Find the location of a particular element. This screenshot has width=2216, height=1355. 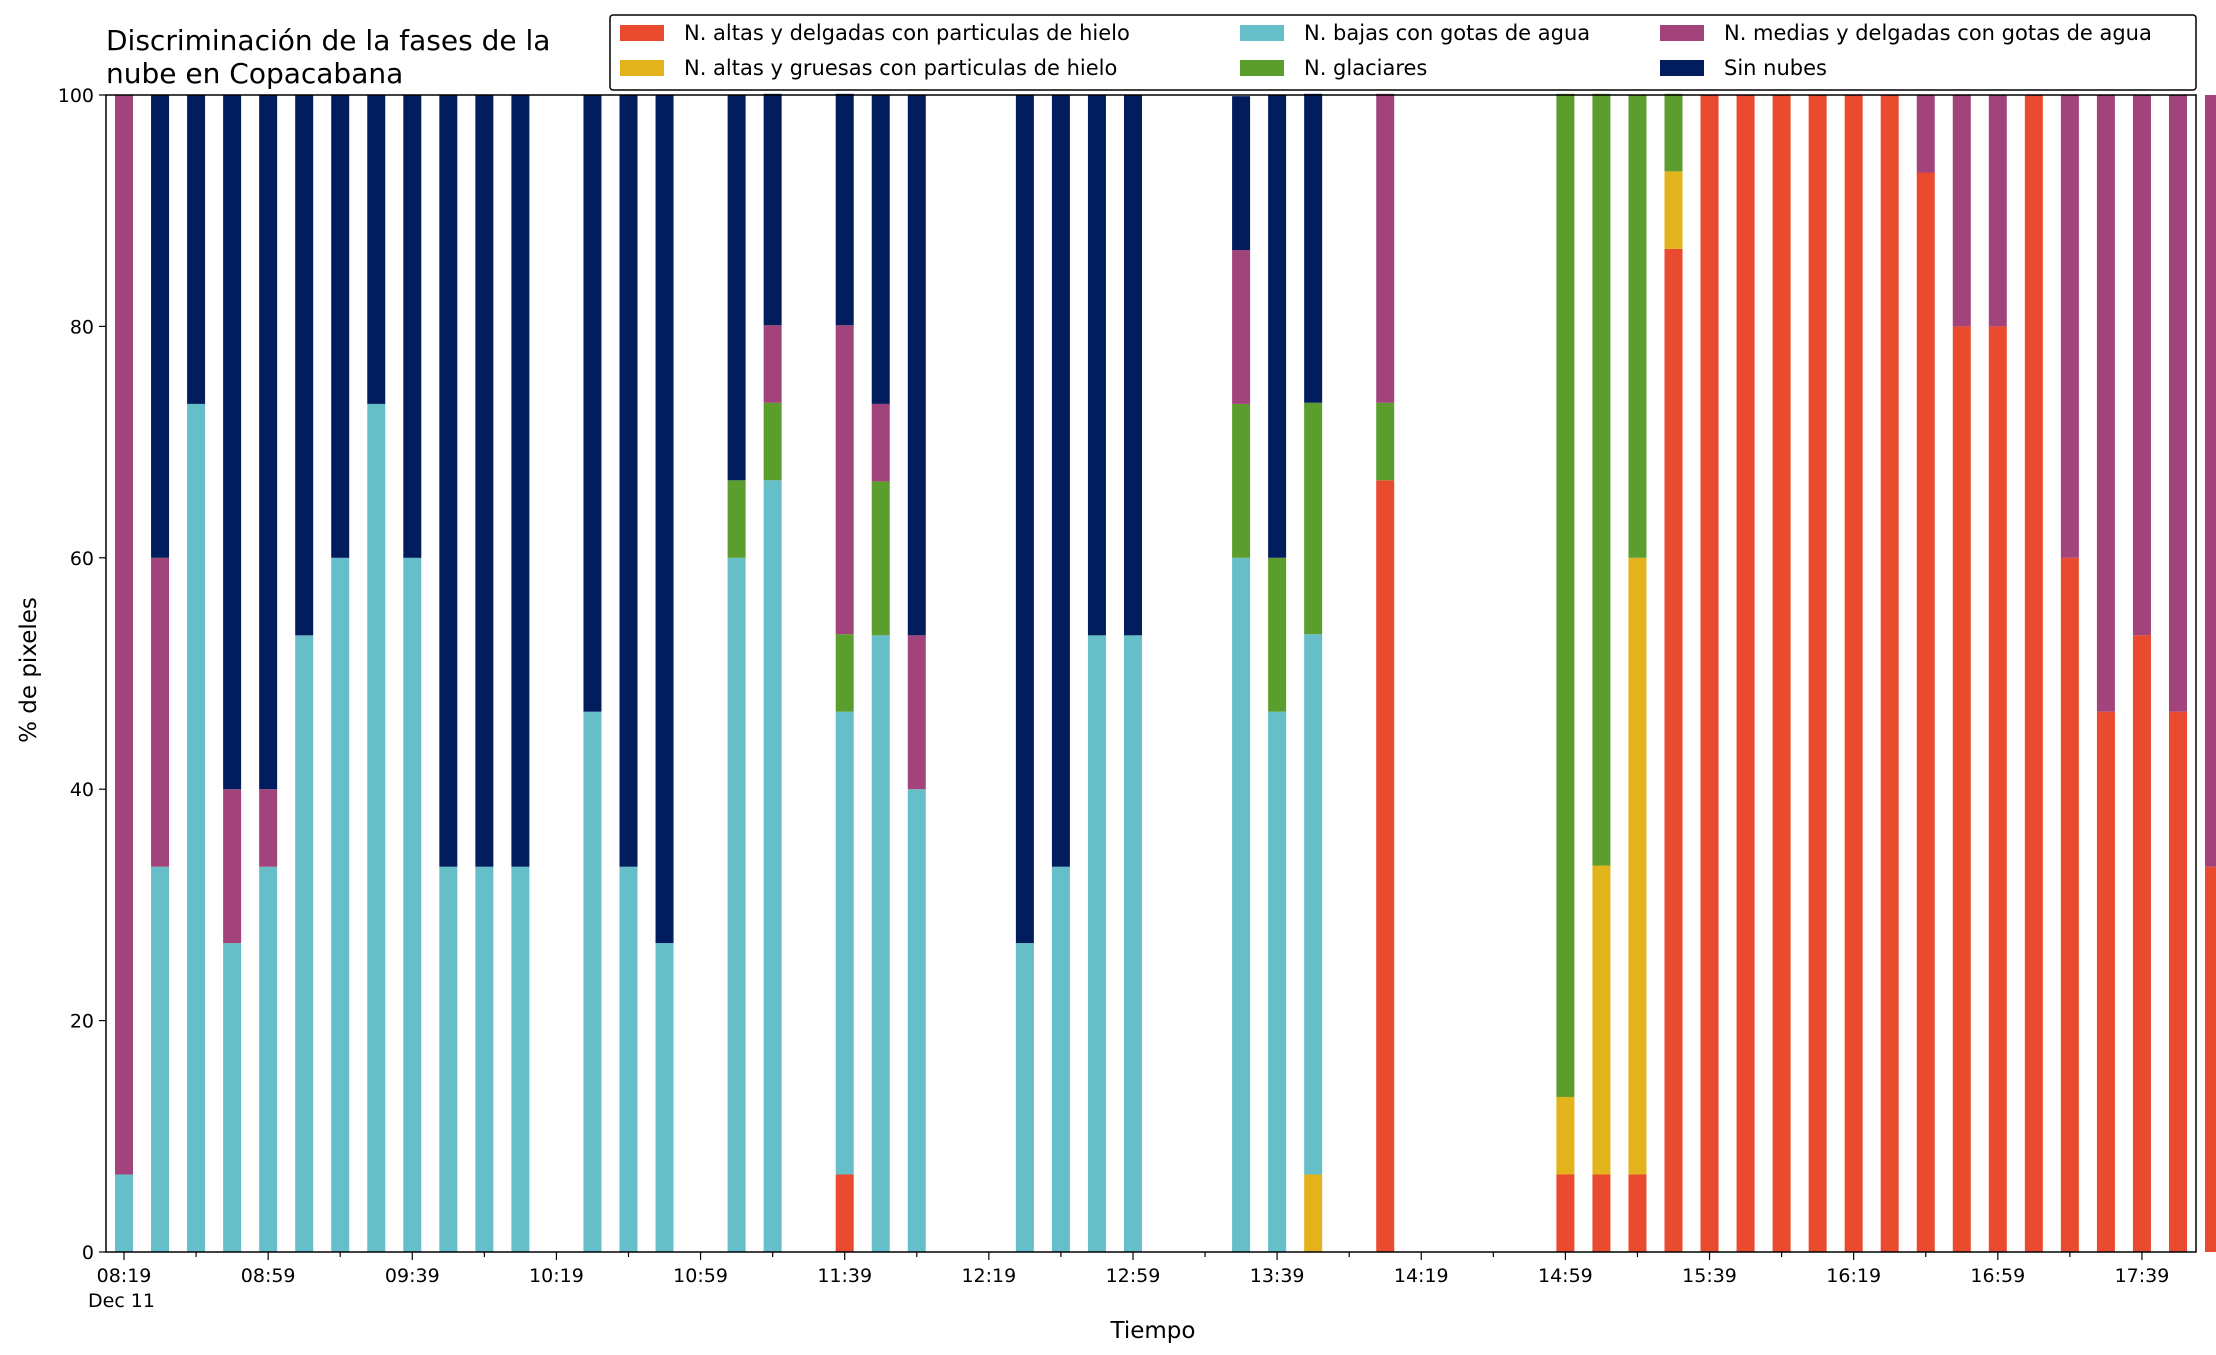

x-date-label: Dec 11 is located at coordinates (121, 1301).